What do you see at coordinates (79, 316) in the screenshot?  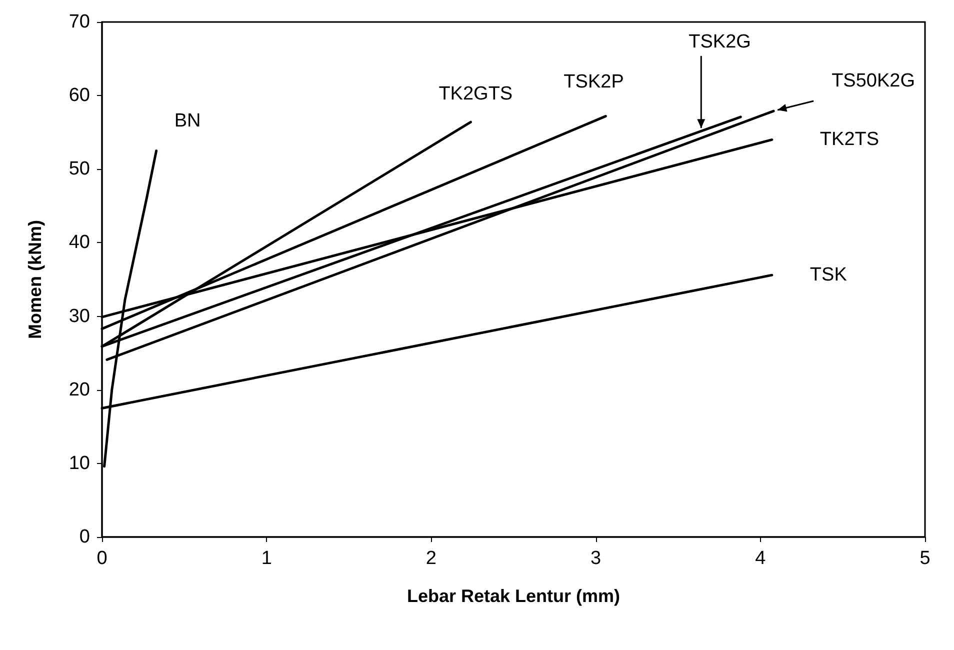 I see `y-tick-label: 30` at bounding box center [79, 316].